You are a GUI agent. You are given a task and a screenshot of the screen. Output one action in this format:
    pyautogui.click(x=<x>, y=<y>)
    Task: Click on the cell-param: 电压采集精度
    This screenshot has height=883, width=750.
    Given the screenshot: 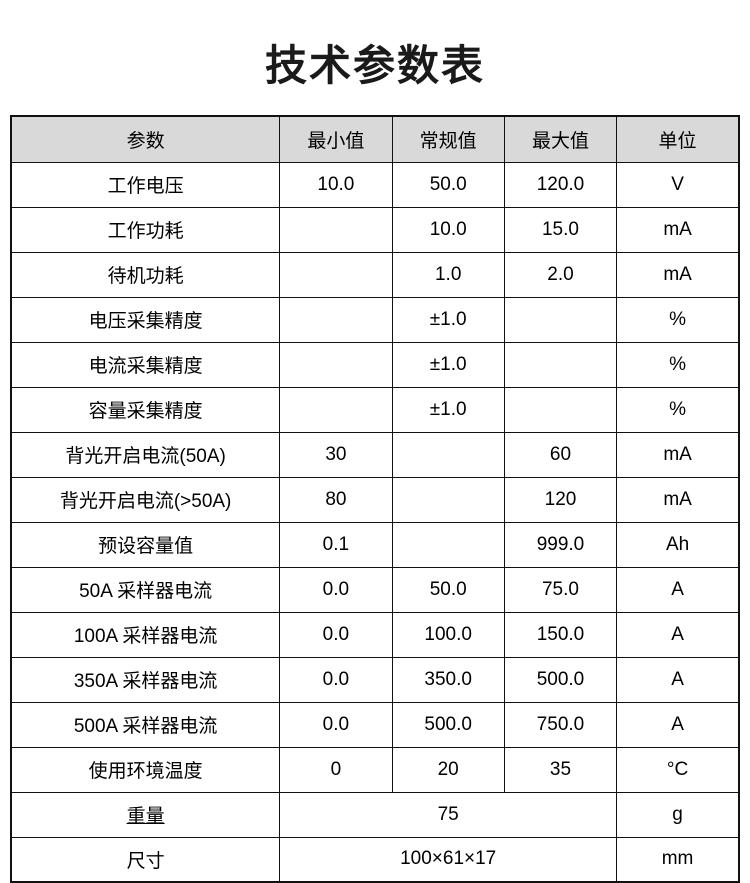 What is the action you would take?
    pyautogui.click(x=145, y=319)
    